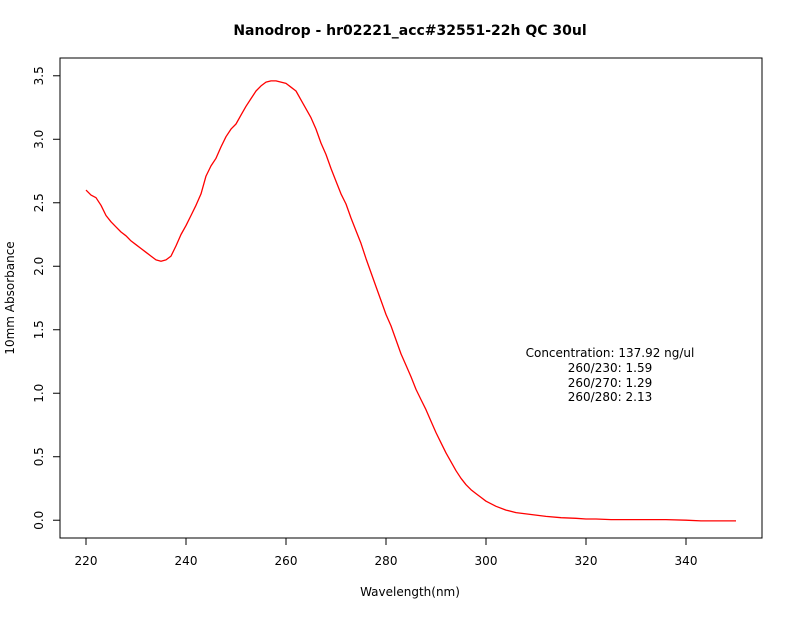  What do you see at coordinates (39, 520) in the screenshot?
I see `y-tick-label: 0.0` at bounding box center [39, 520].